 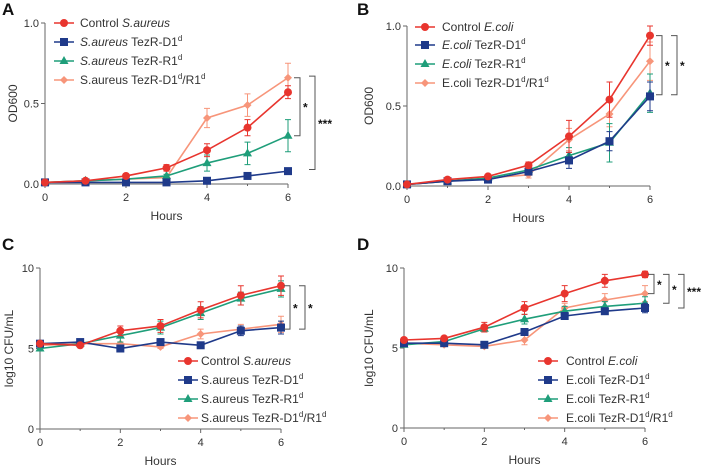 I want to click on panel-letter: A, so click(x=8, y=9).